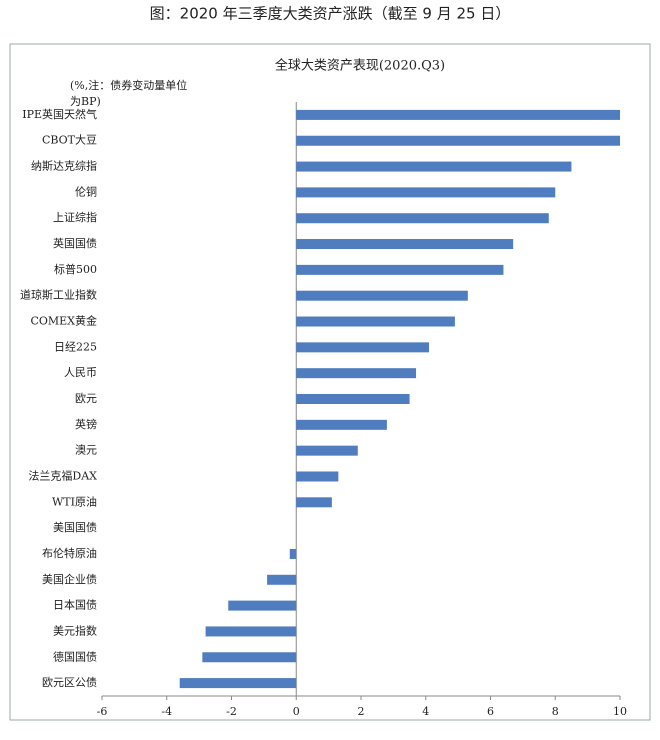  I want to click on x-tick-label: -2, so click(231, 711).